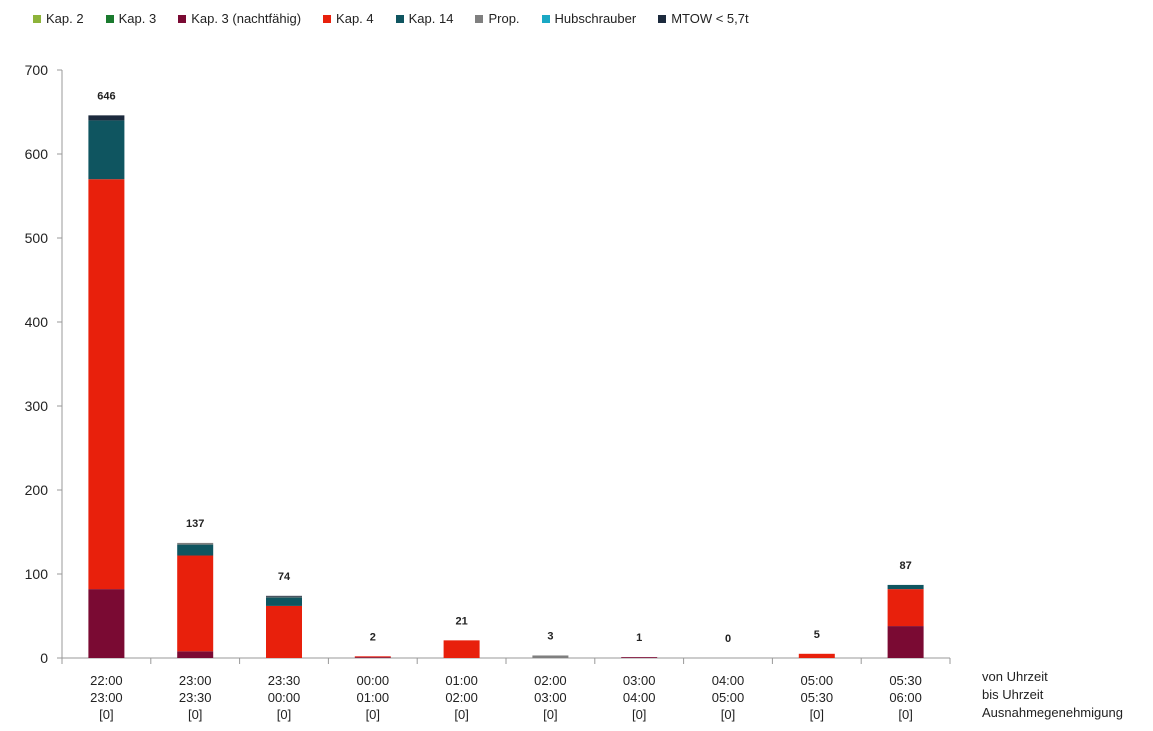 The height and width of the screenshot is (731, 1153). I want to click on legend-label: Hubschrauber, so click(595, 18).